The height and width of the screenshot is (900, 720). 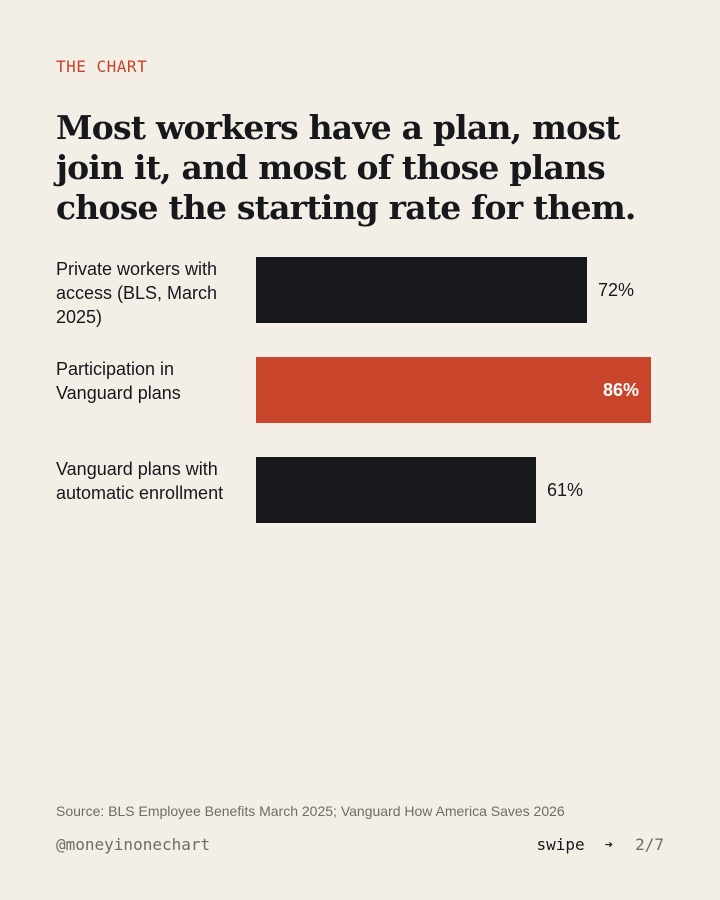 What do you see at coordinates (620, 390) in the screenshot?
I see `value-label: 86%` at bounding box center [620, 390].